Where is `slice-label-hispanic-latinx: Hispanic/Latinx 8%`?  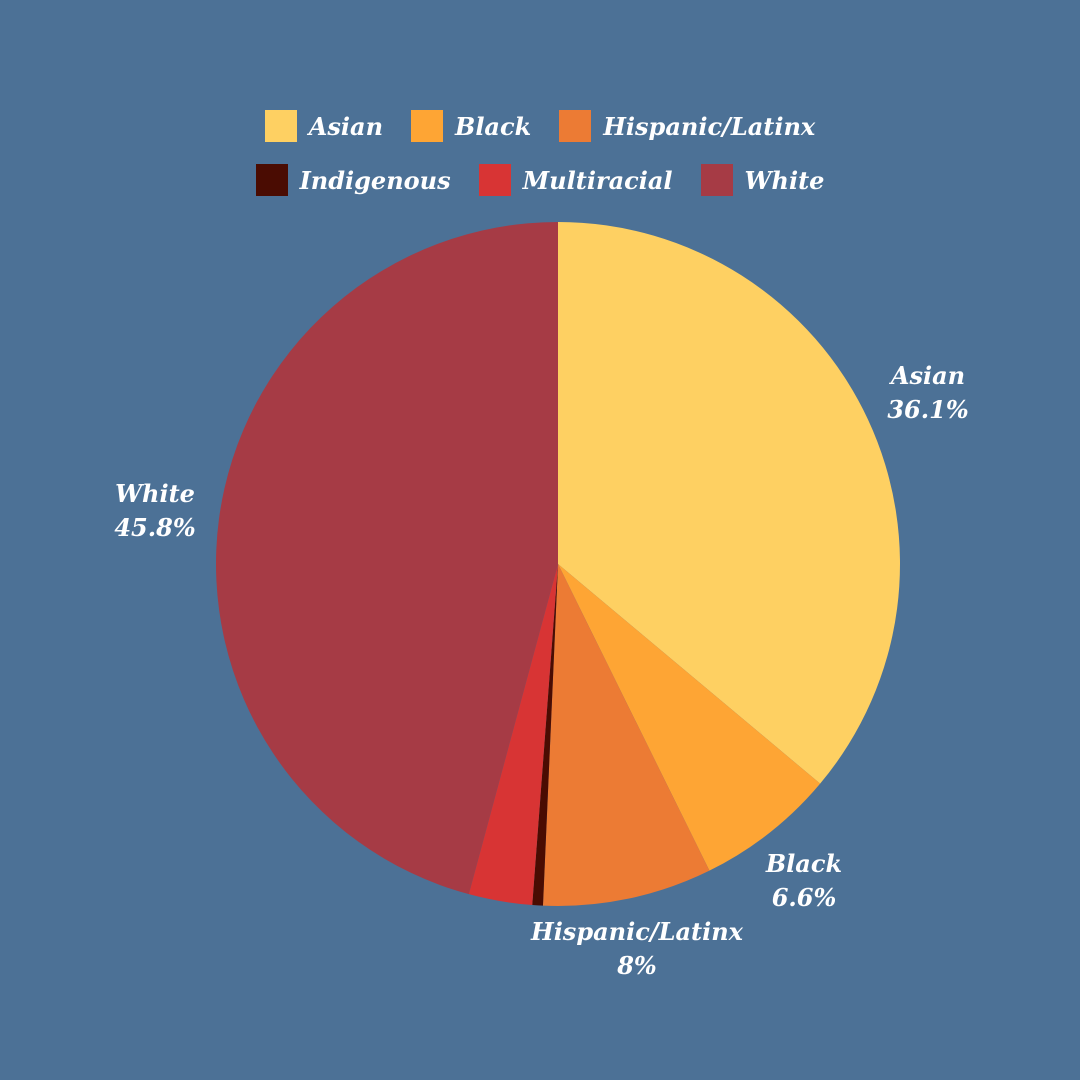
slice-label-hispanic-latinx: Hispanic/Latinx 8% is located at coordinates (637, 948).